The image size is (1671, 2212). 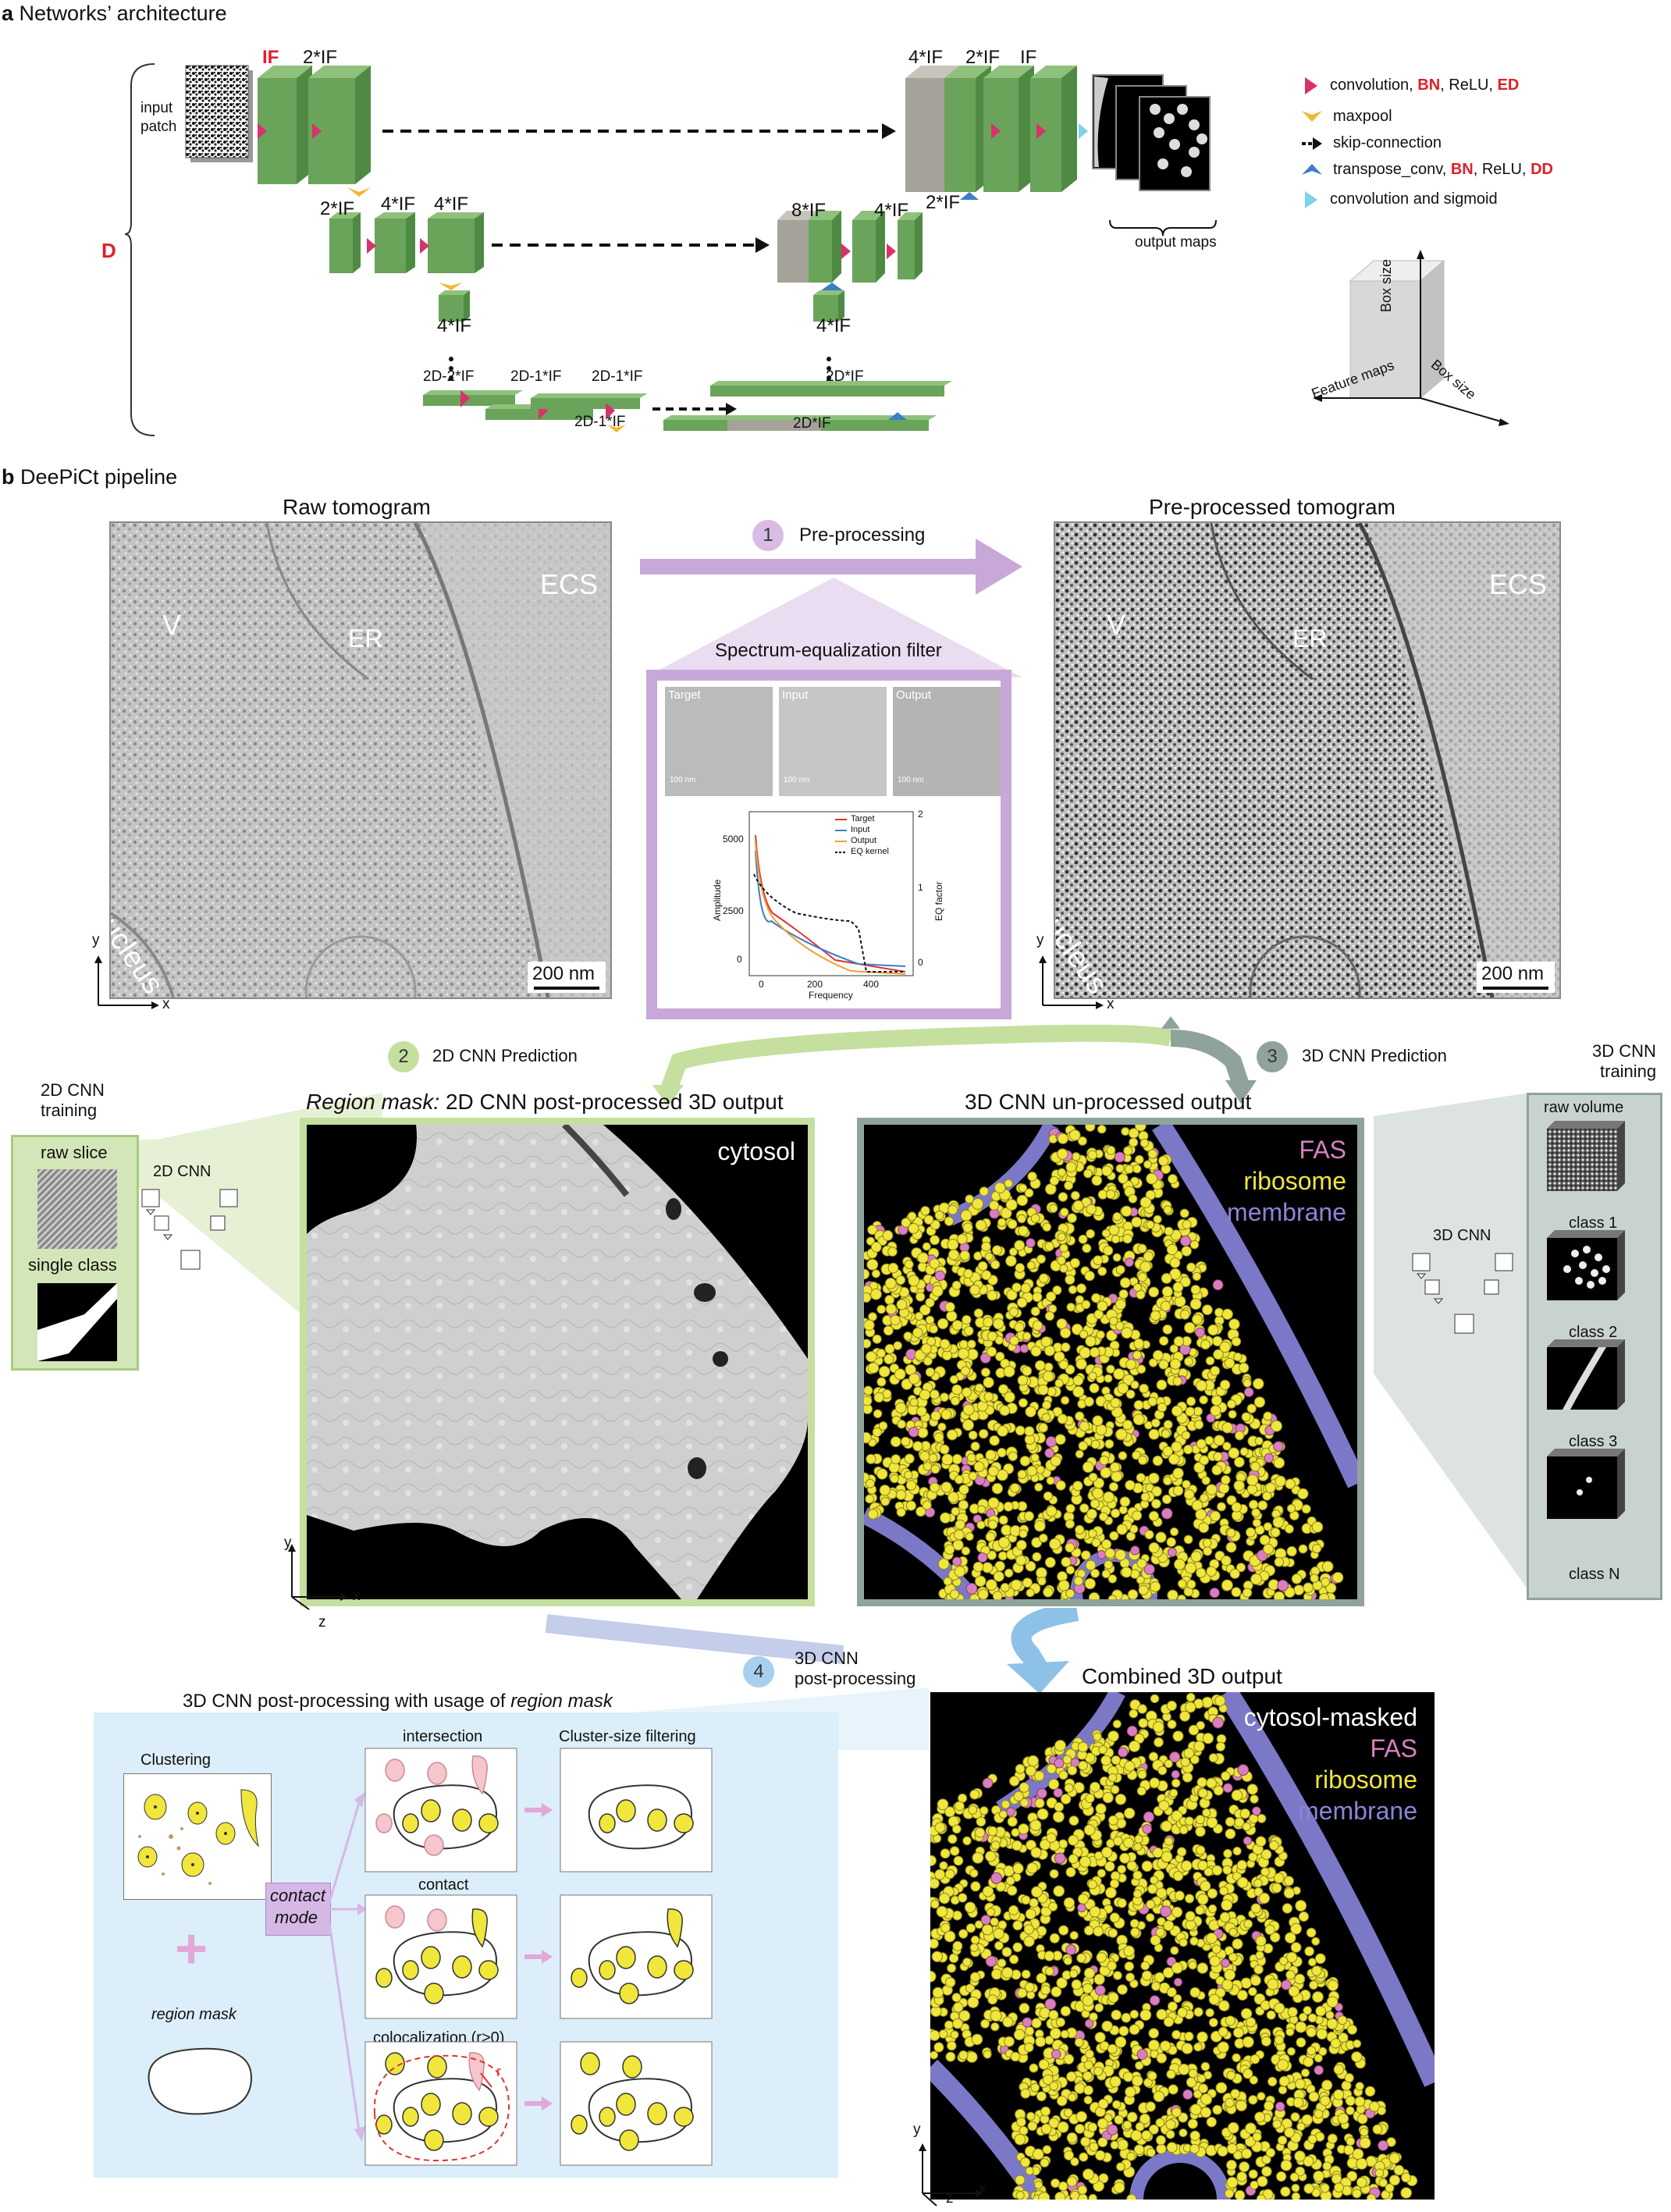 What do you see at coordinates (870, 852) in the screenshot?
I see `filter-legend-eq: EQ kernel` at bounding box center [870, 852].